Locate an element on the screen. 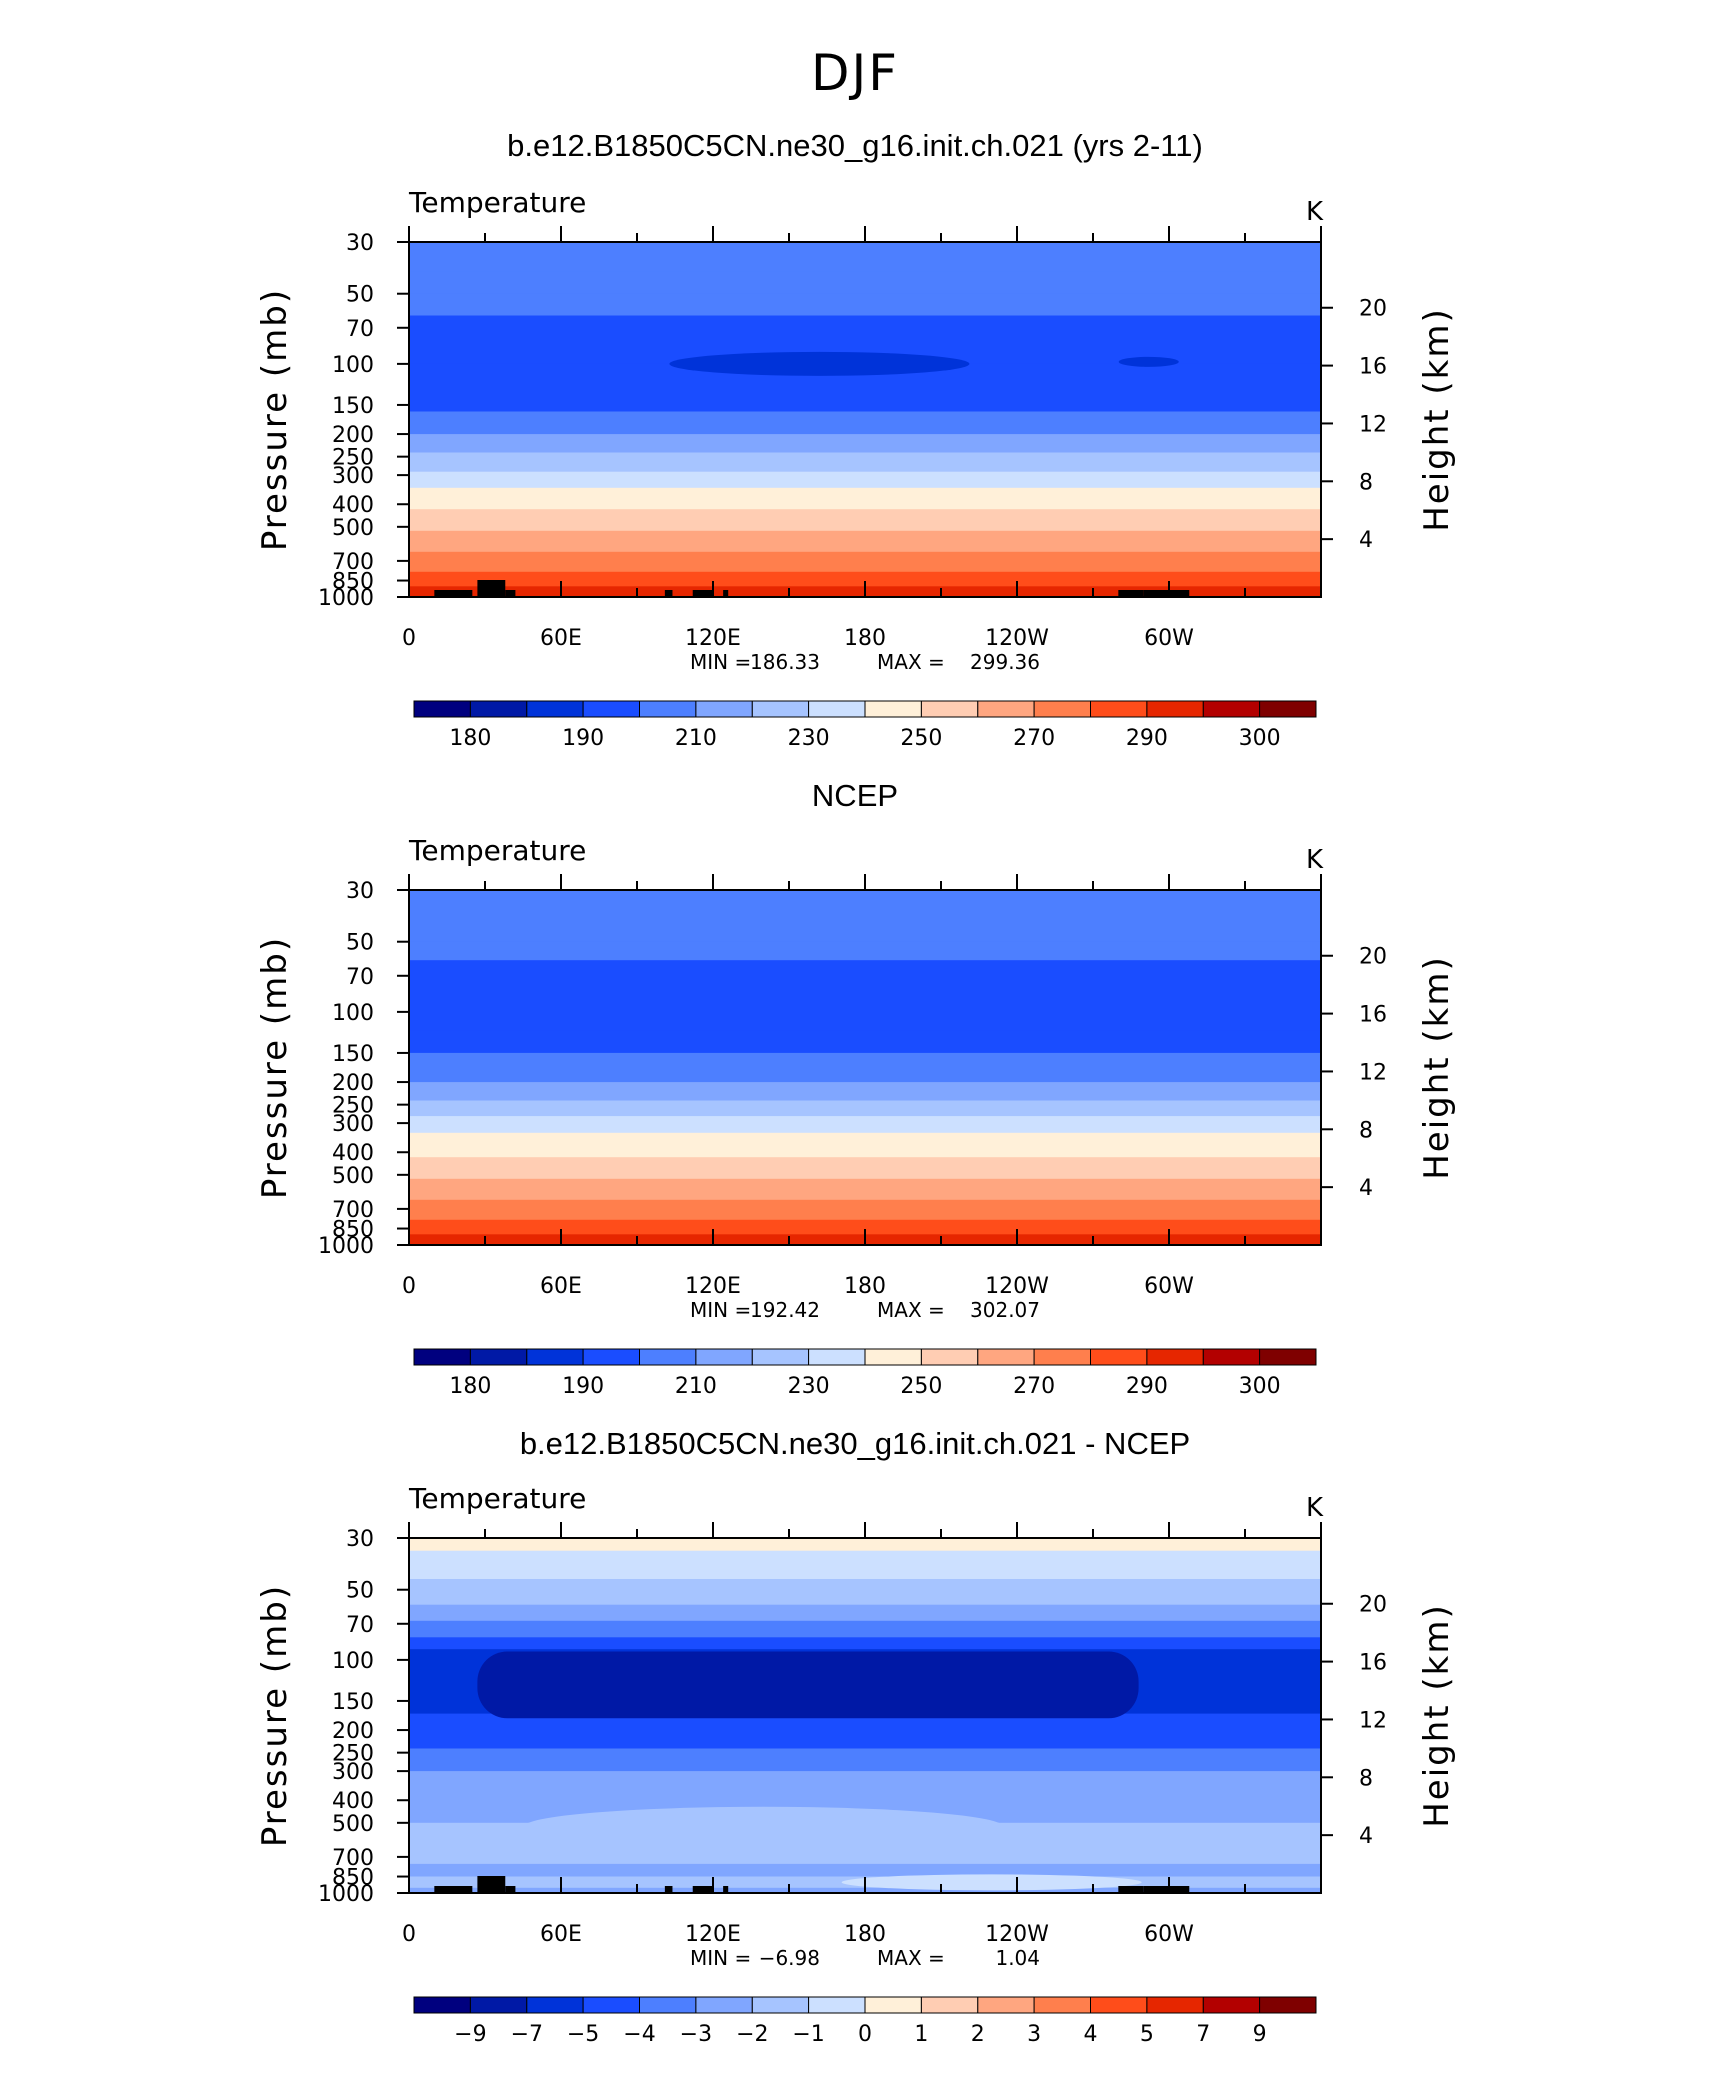 This screenshot has height=2074, width=1710. y-tick-label-2-5: 200 is located at coordinates (353, 1083).